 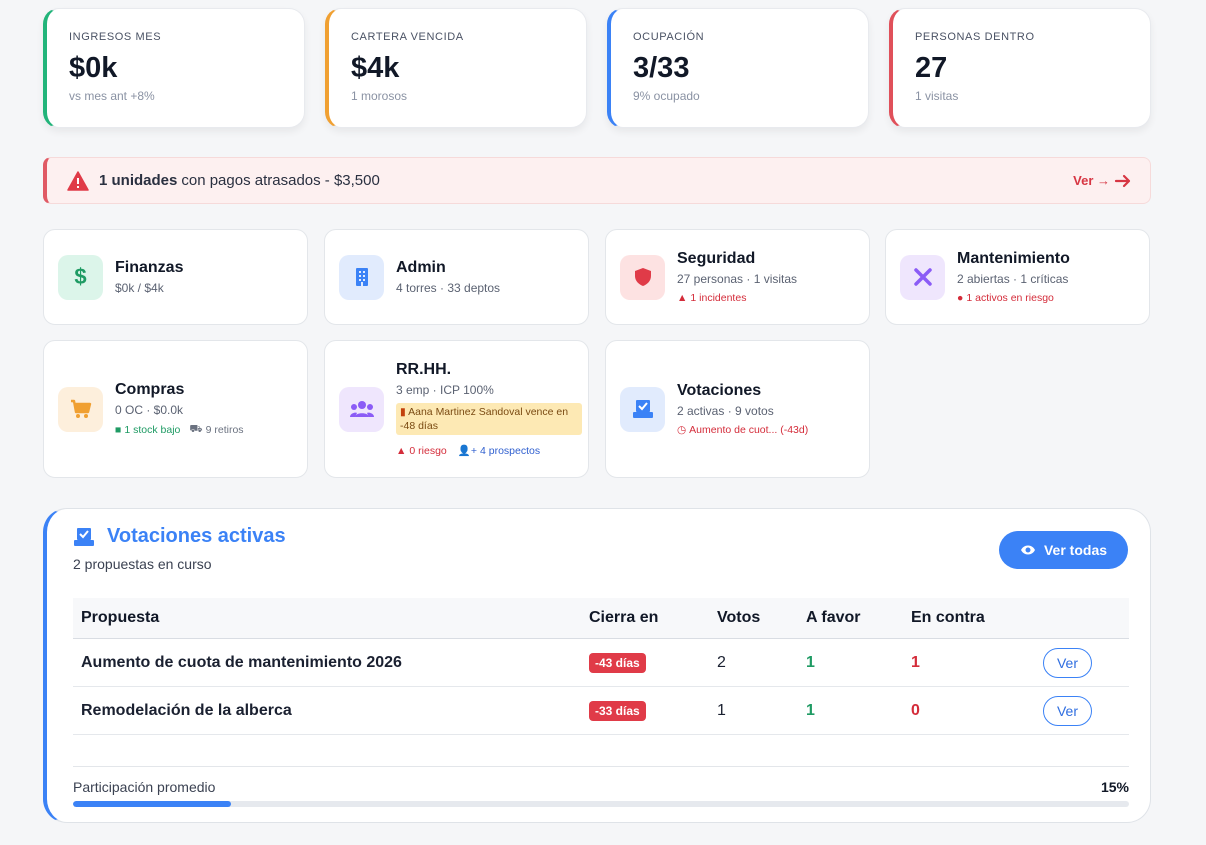 I want to click on building-icon, so click(x=361, y=277).